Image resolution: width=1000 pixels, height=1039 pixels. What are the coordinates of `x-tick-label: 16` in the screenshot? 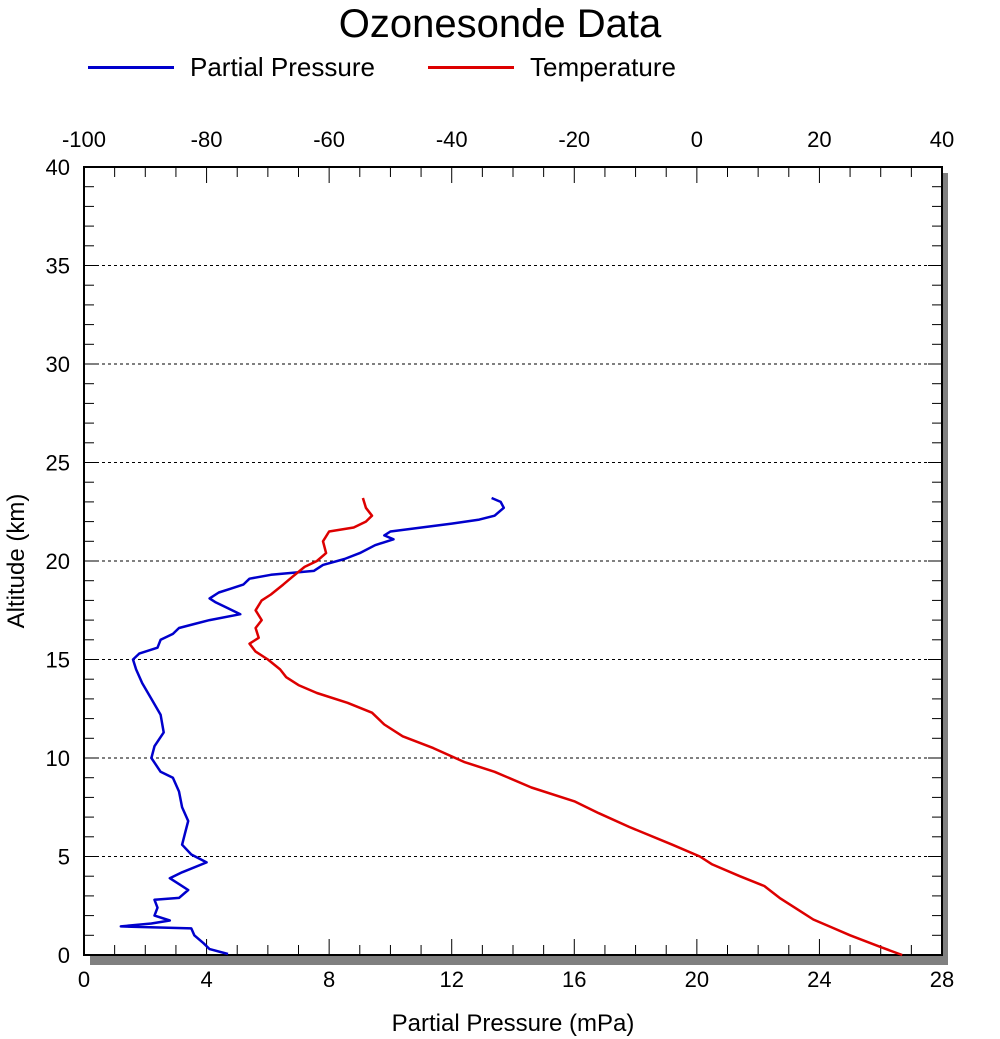 It's located at (574, 979).